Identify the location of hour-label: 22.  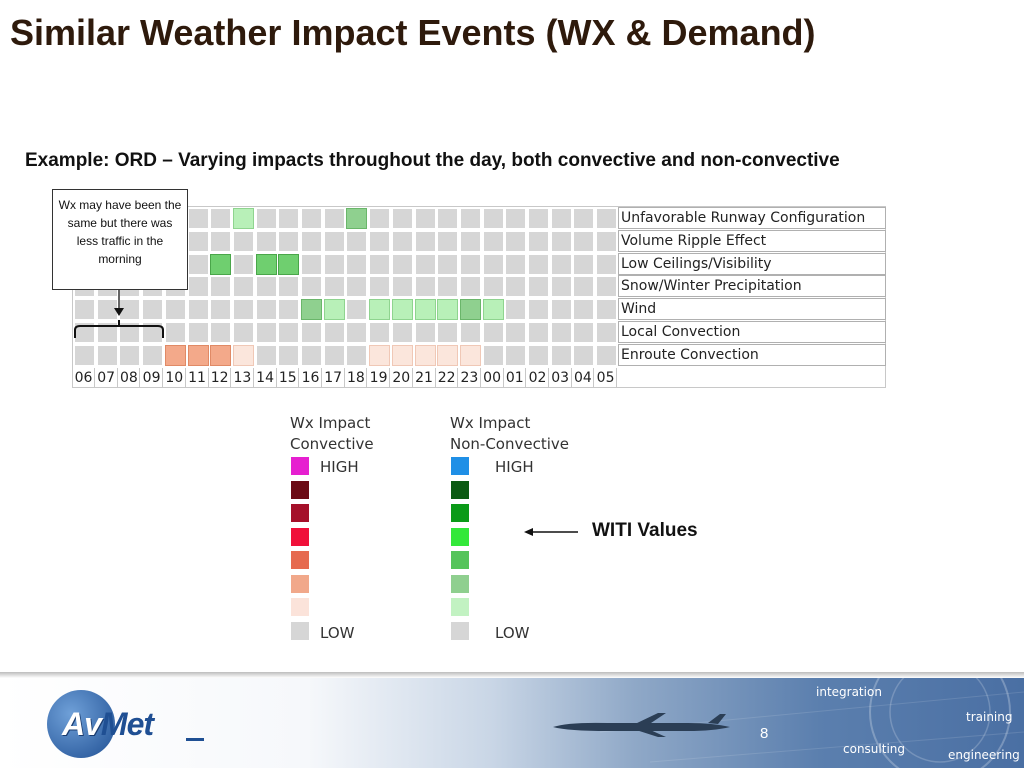
(447, 378).